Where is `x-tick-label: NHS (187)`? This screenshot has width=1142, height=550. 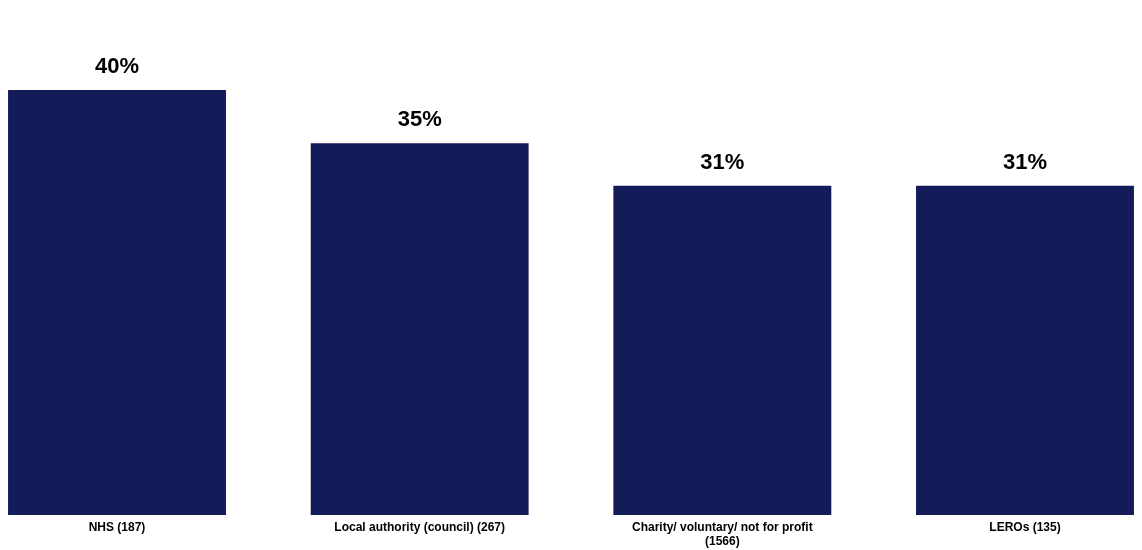
x-tick-label: NHS (187) is located at coordinates (117, 526).